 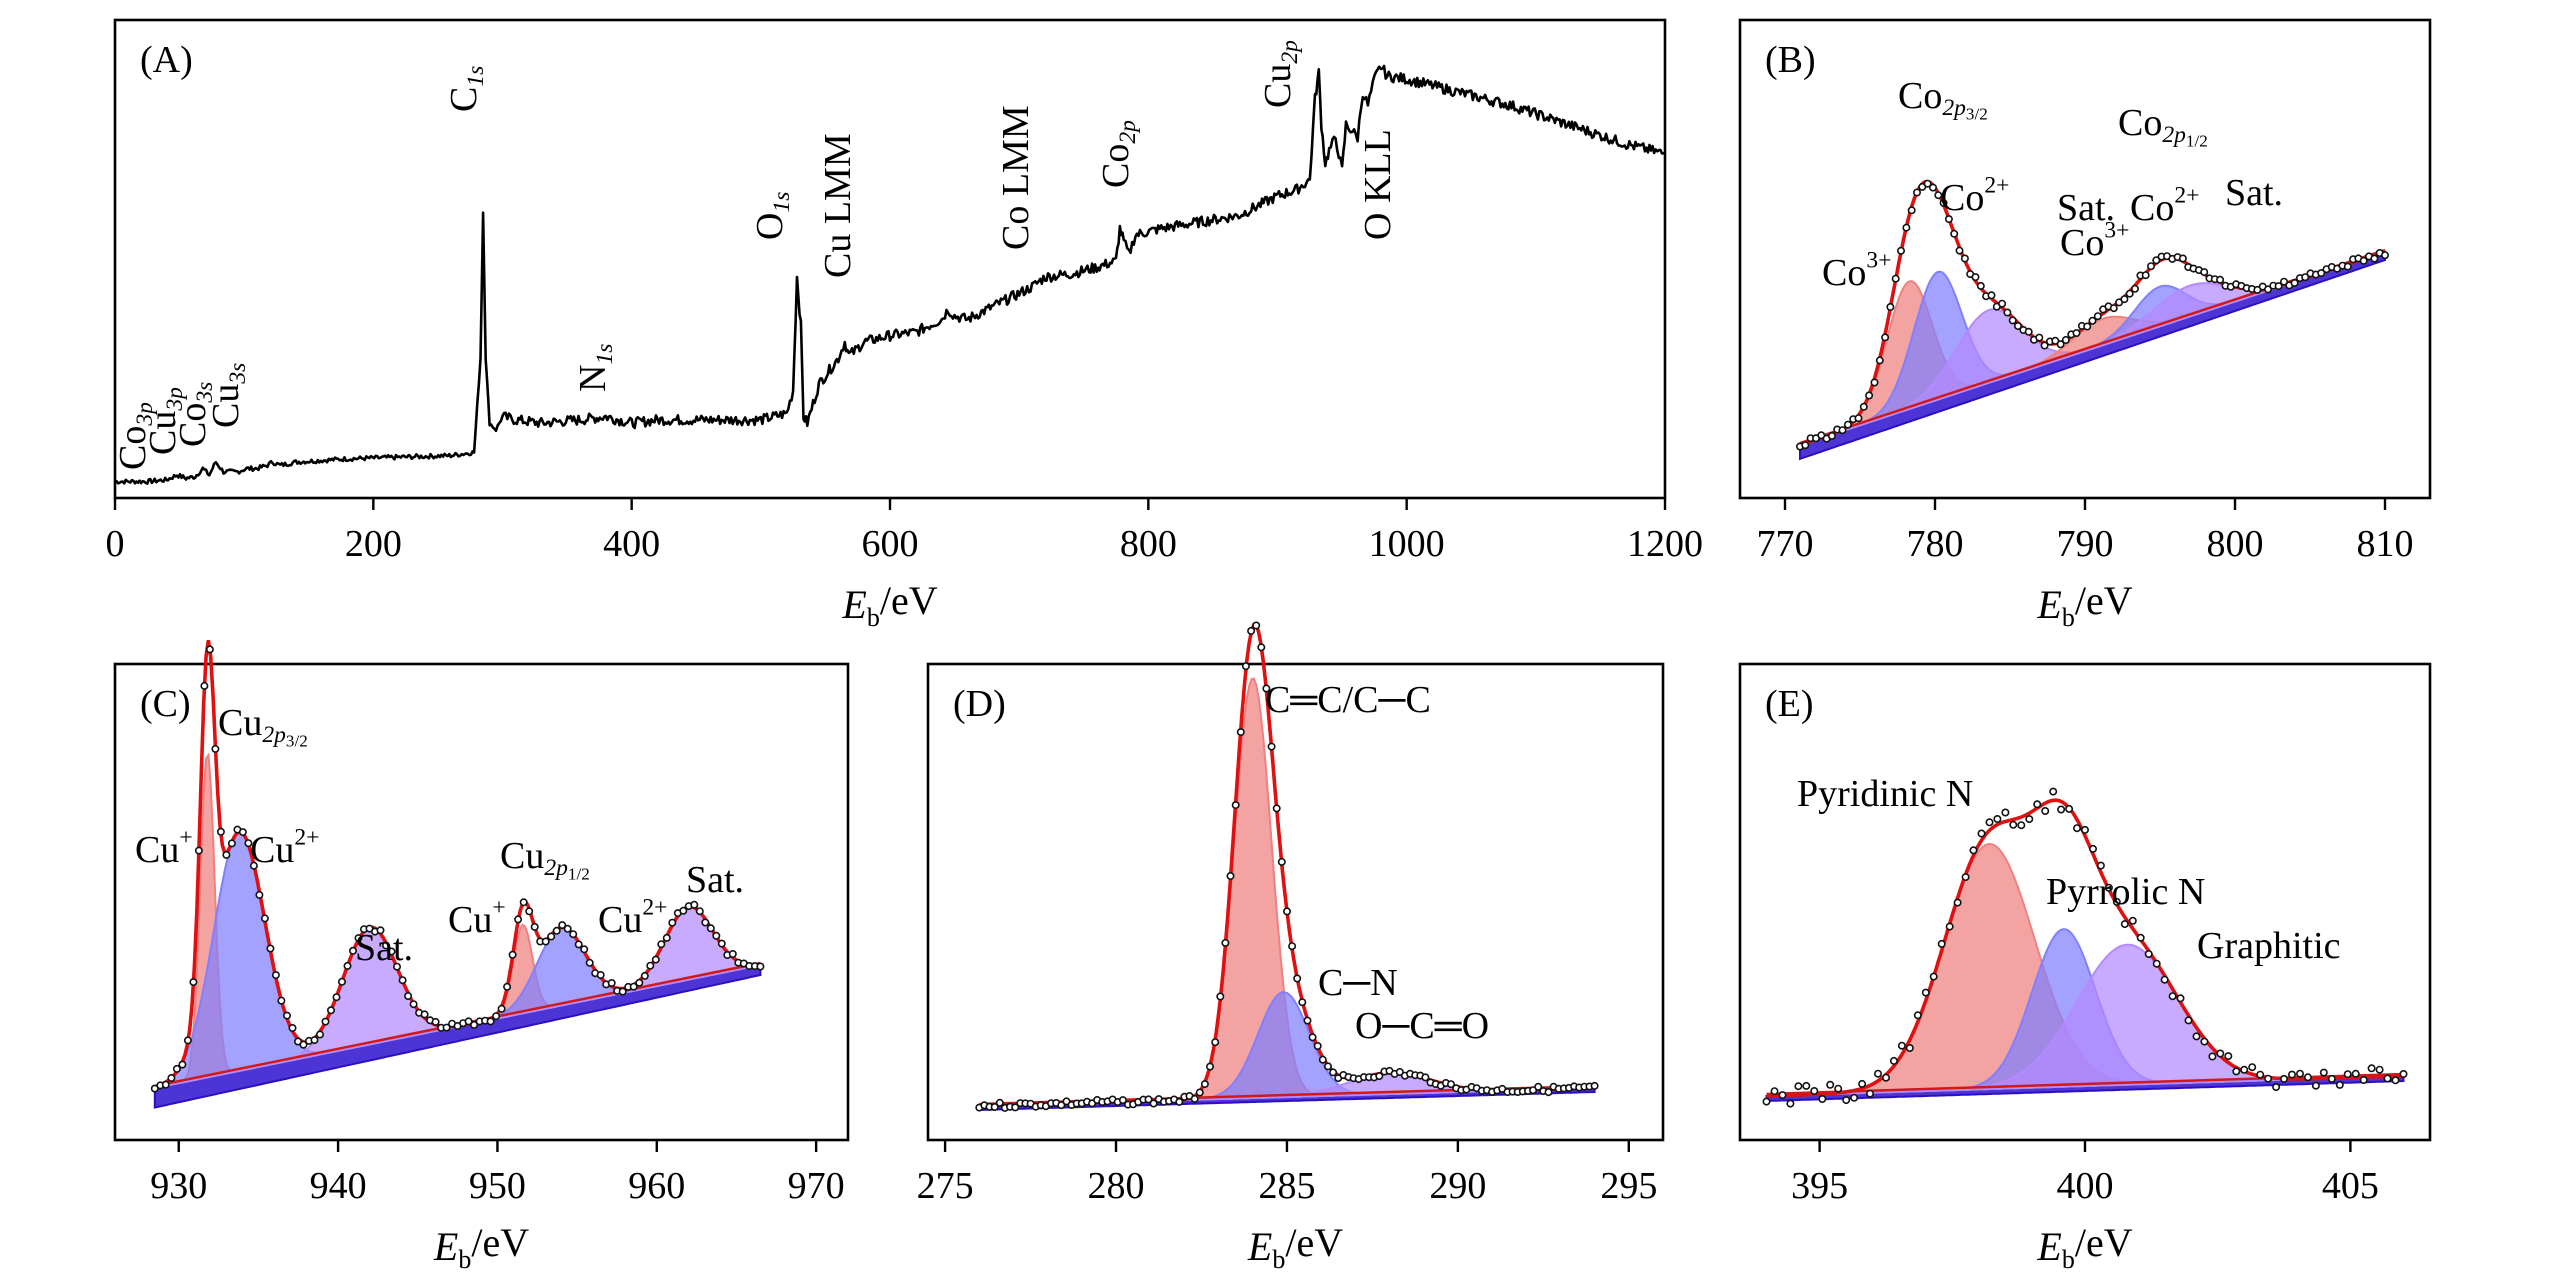 I want to click on label-sat-b: Sat., so click(x=715, y=880).